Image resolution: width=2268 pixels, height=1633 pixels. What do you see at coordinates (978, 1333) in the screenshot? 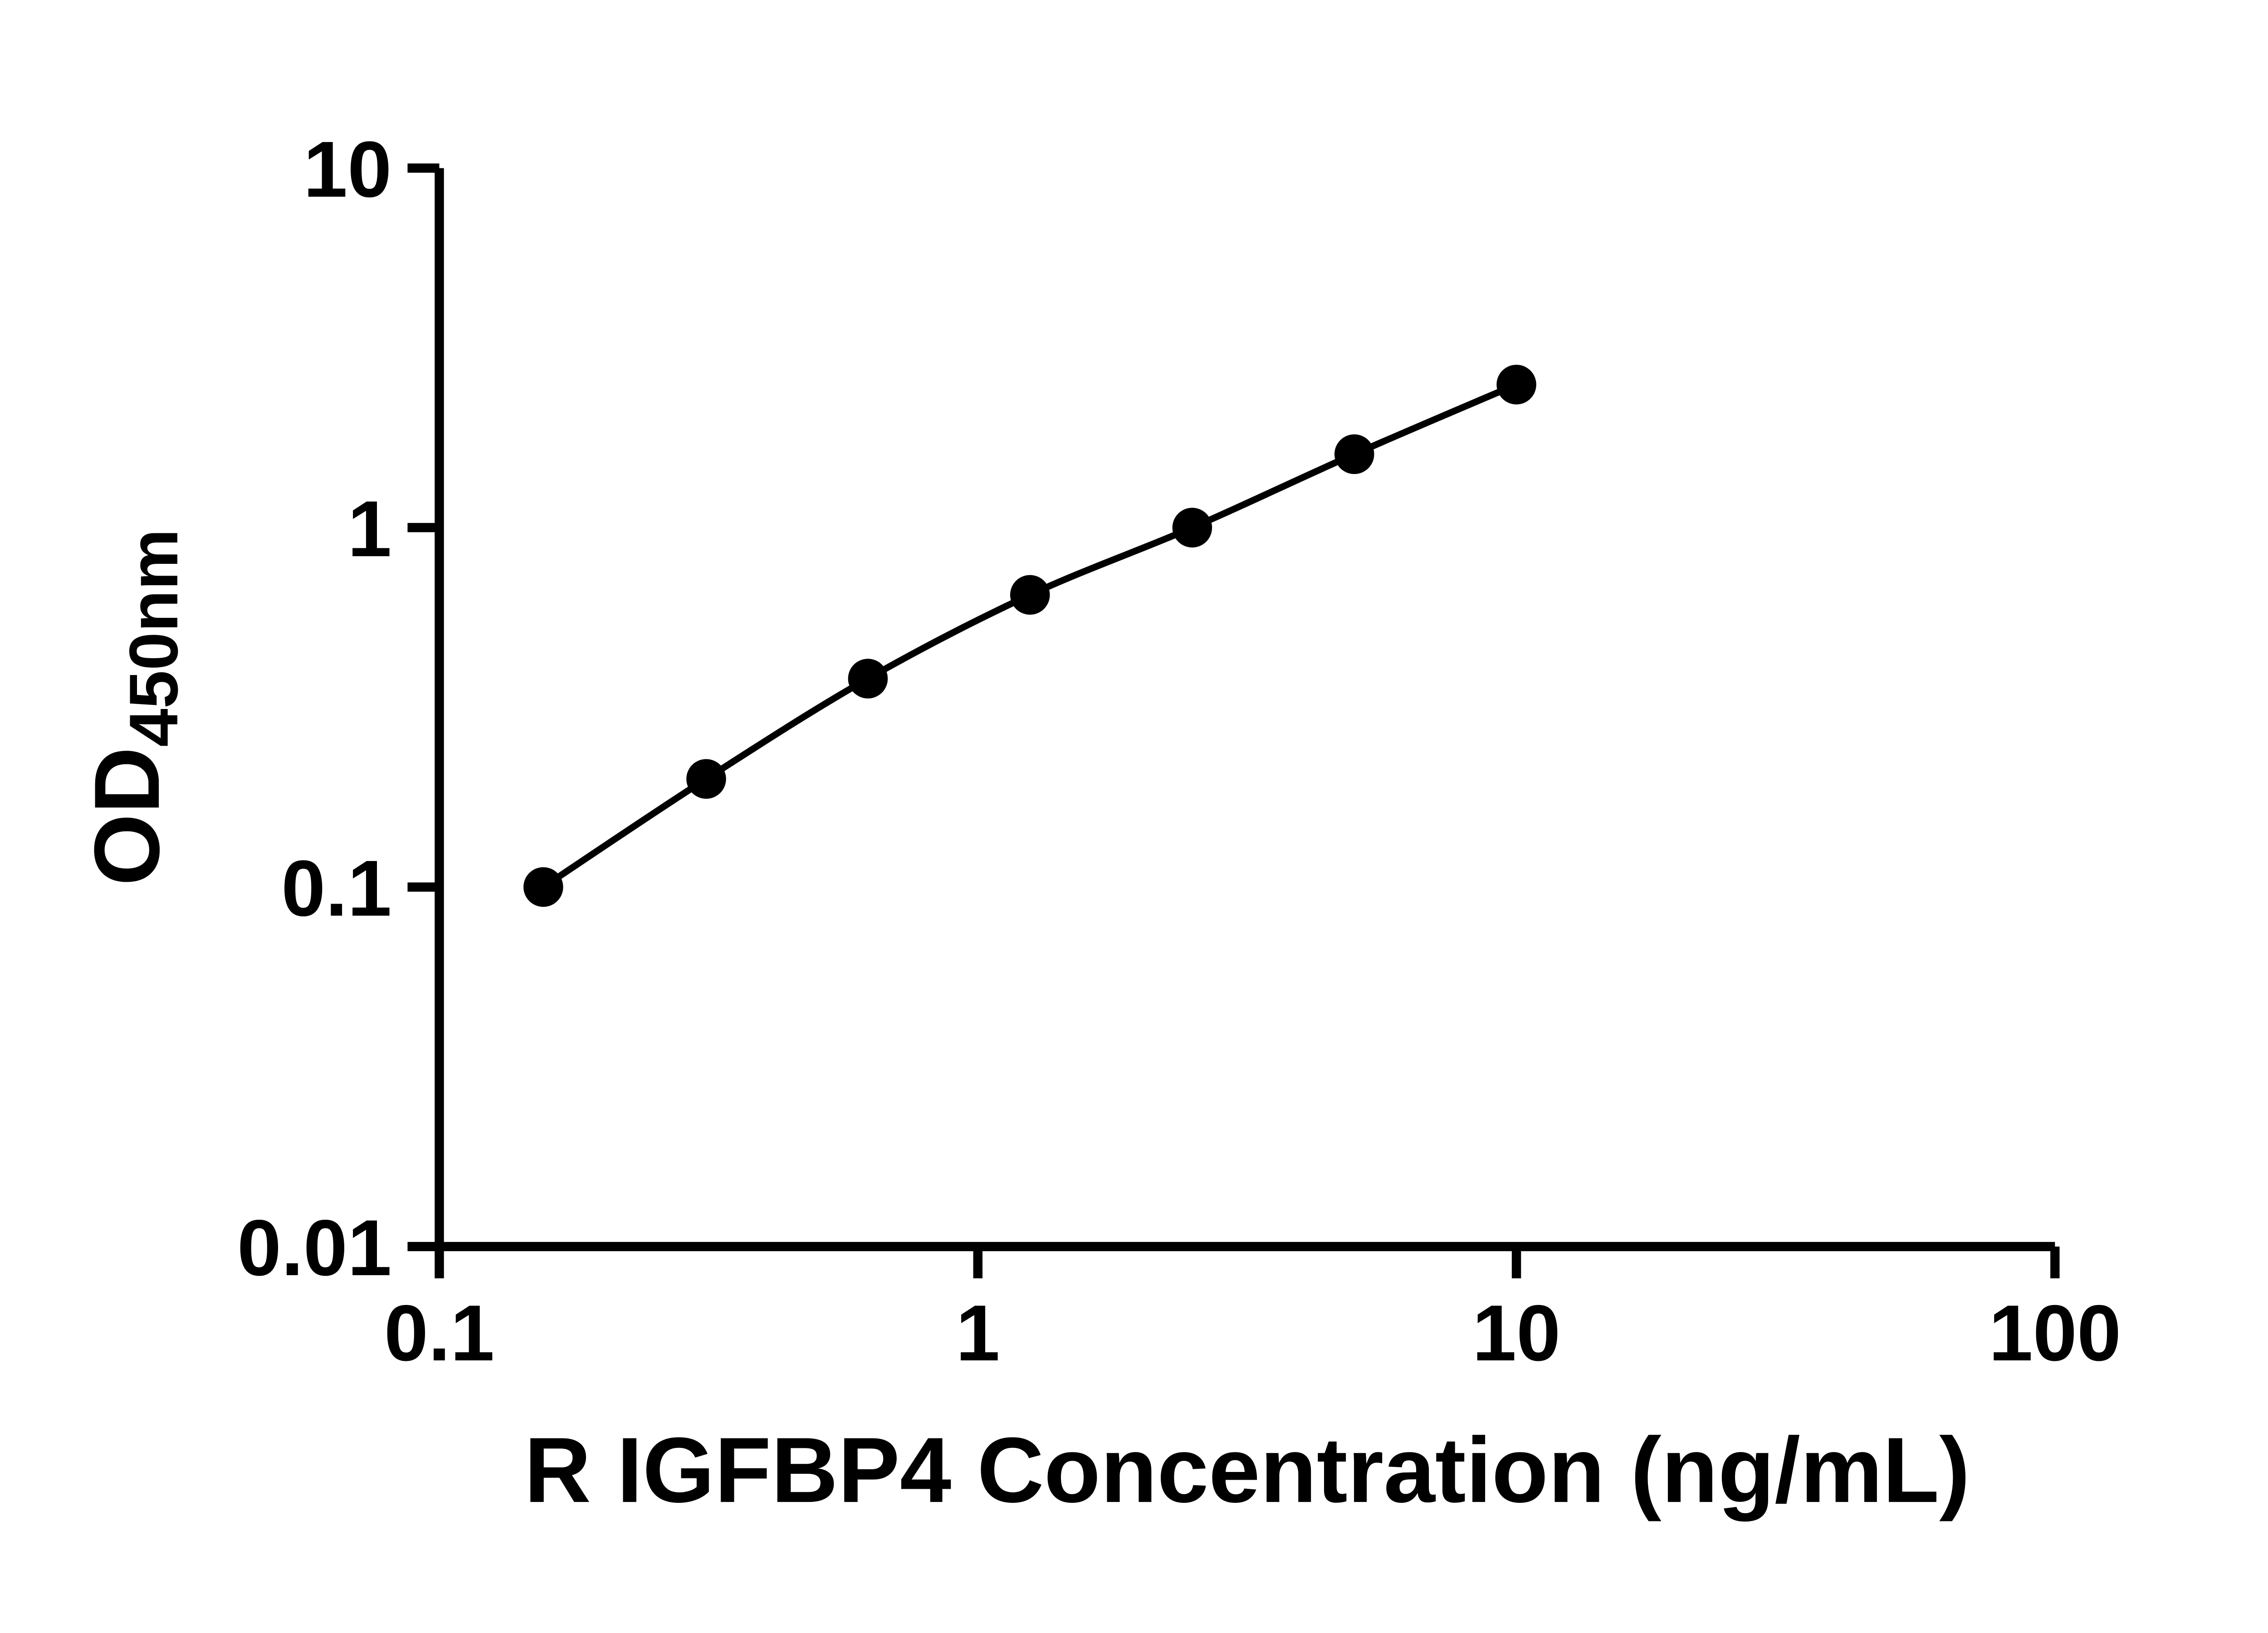
I see `x-axis-tick-label: 1` at bounding box center [978, 1333].